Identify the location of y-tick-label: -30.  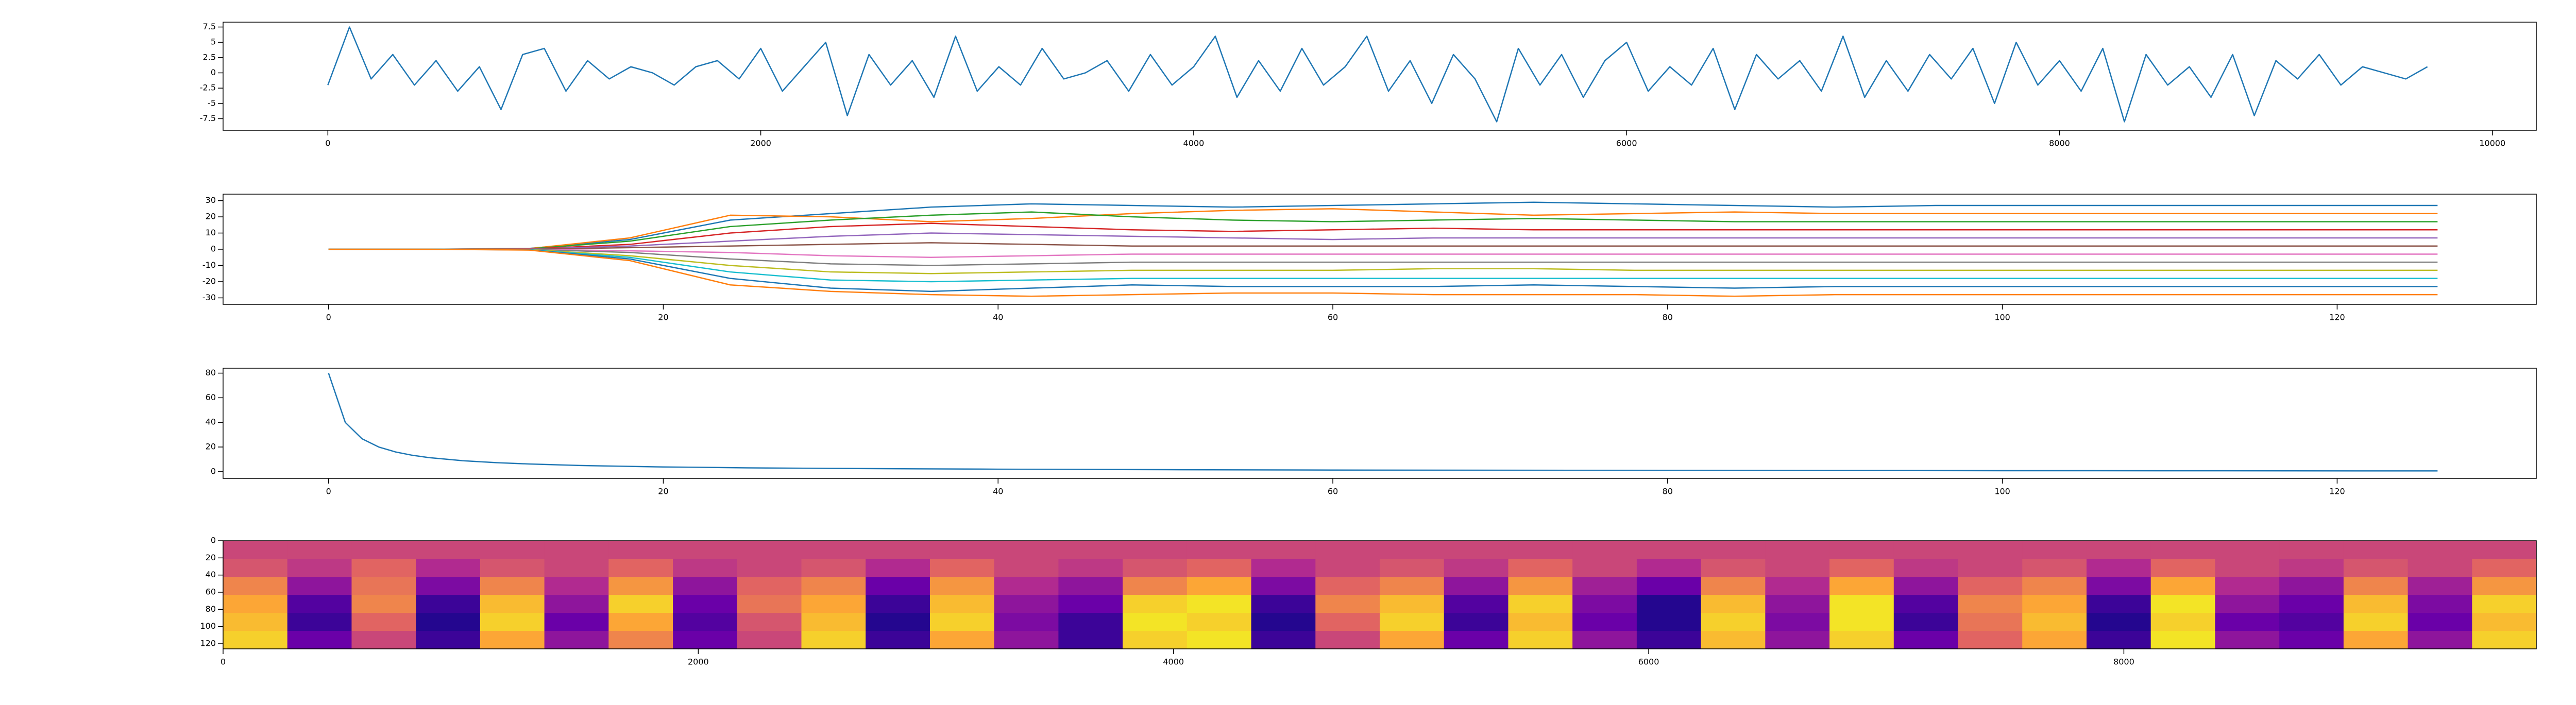
(209, 298).